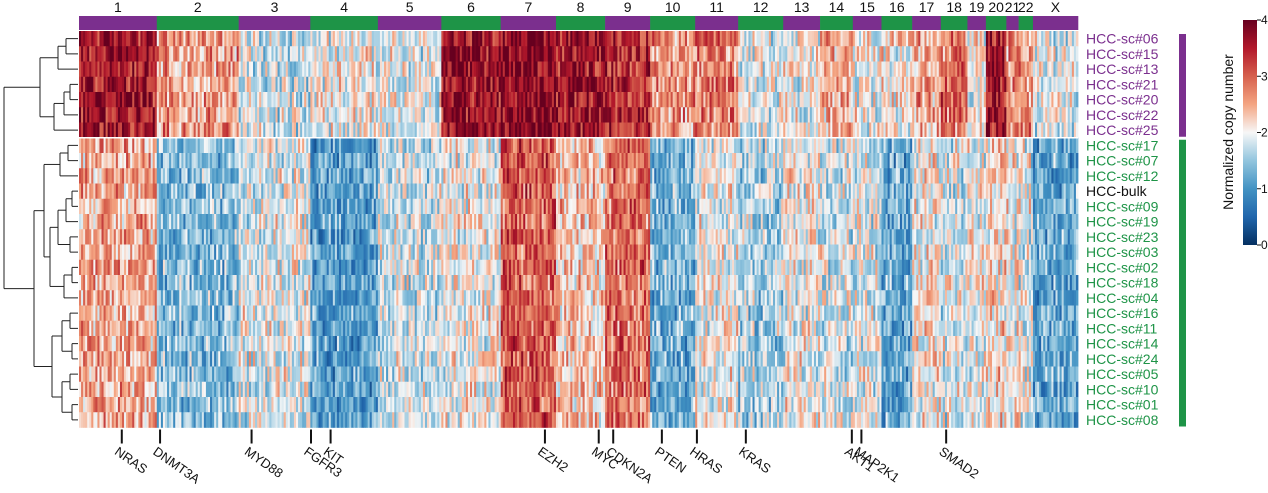  What do you see at coordinates (673, 23) in the screenshot?
I see `chromosome-bar-segment` at bounding box center [673, 23].